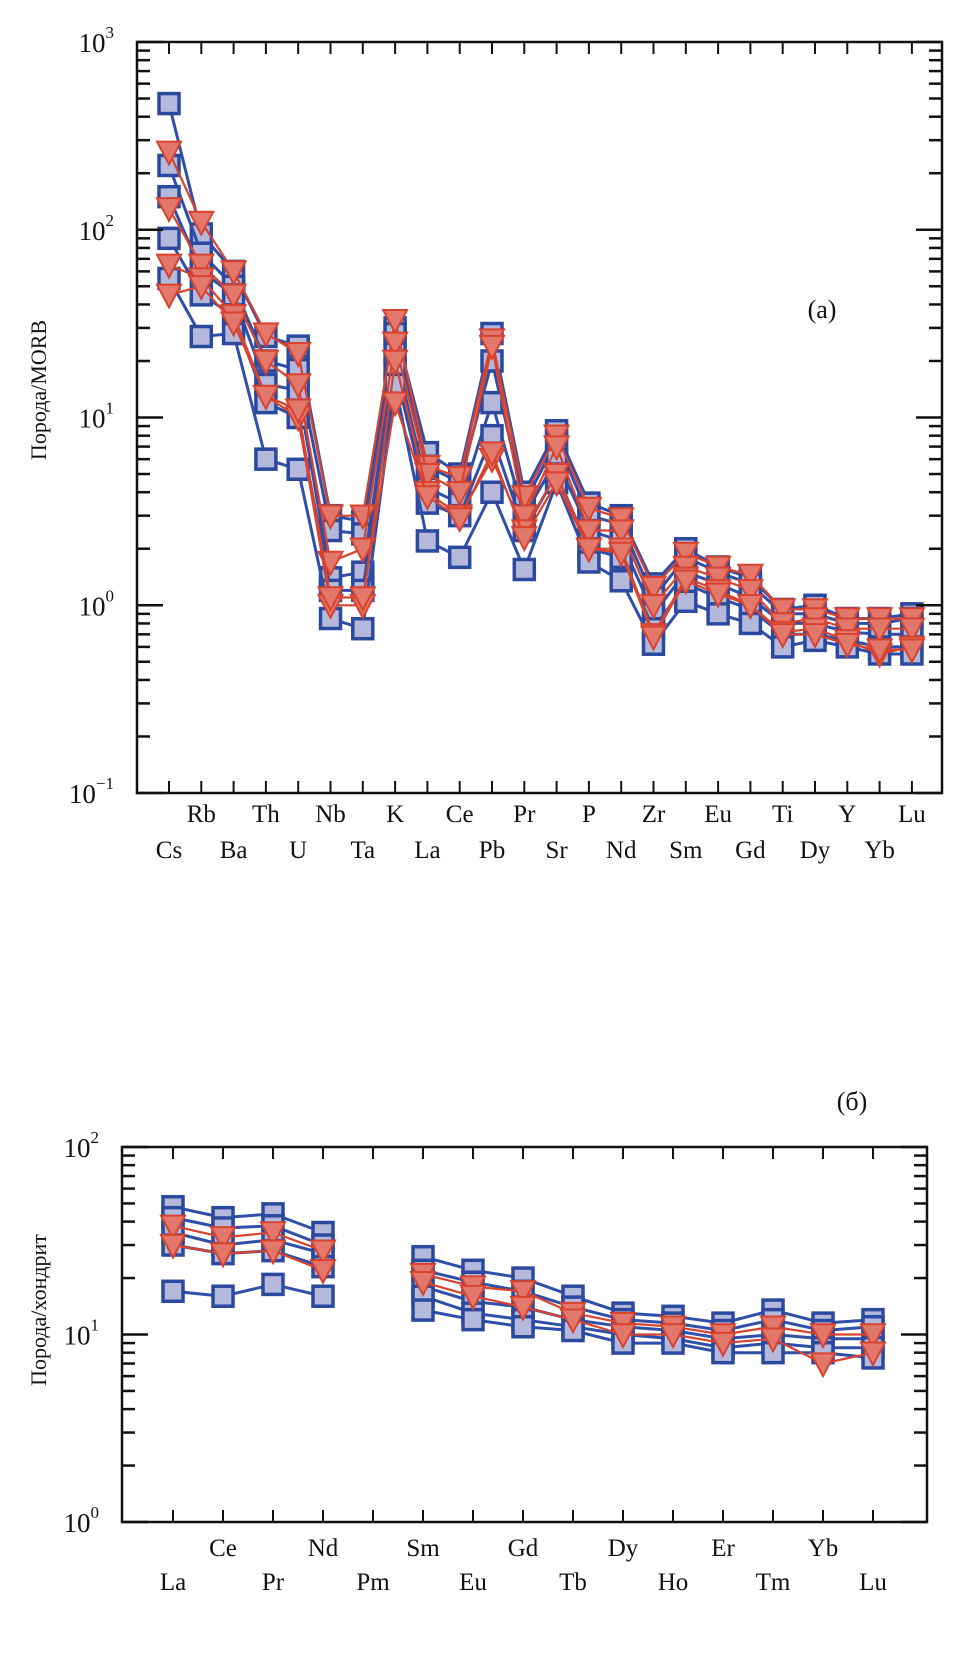 Image resolution: width=980 pixels, height=1659 pixels. Describe the element at coordinates (782, 814) in the screenshot. I see `x-tick-label: Ti` at that location.